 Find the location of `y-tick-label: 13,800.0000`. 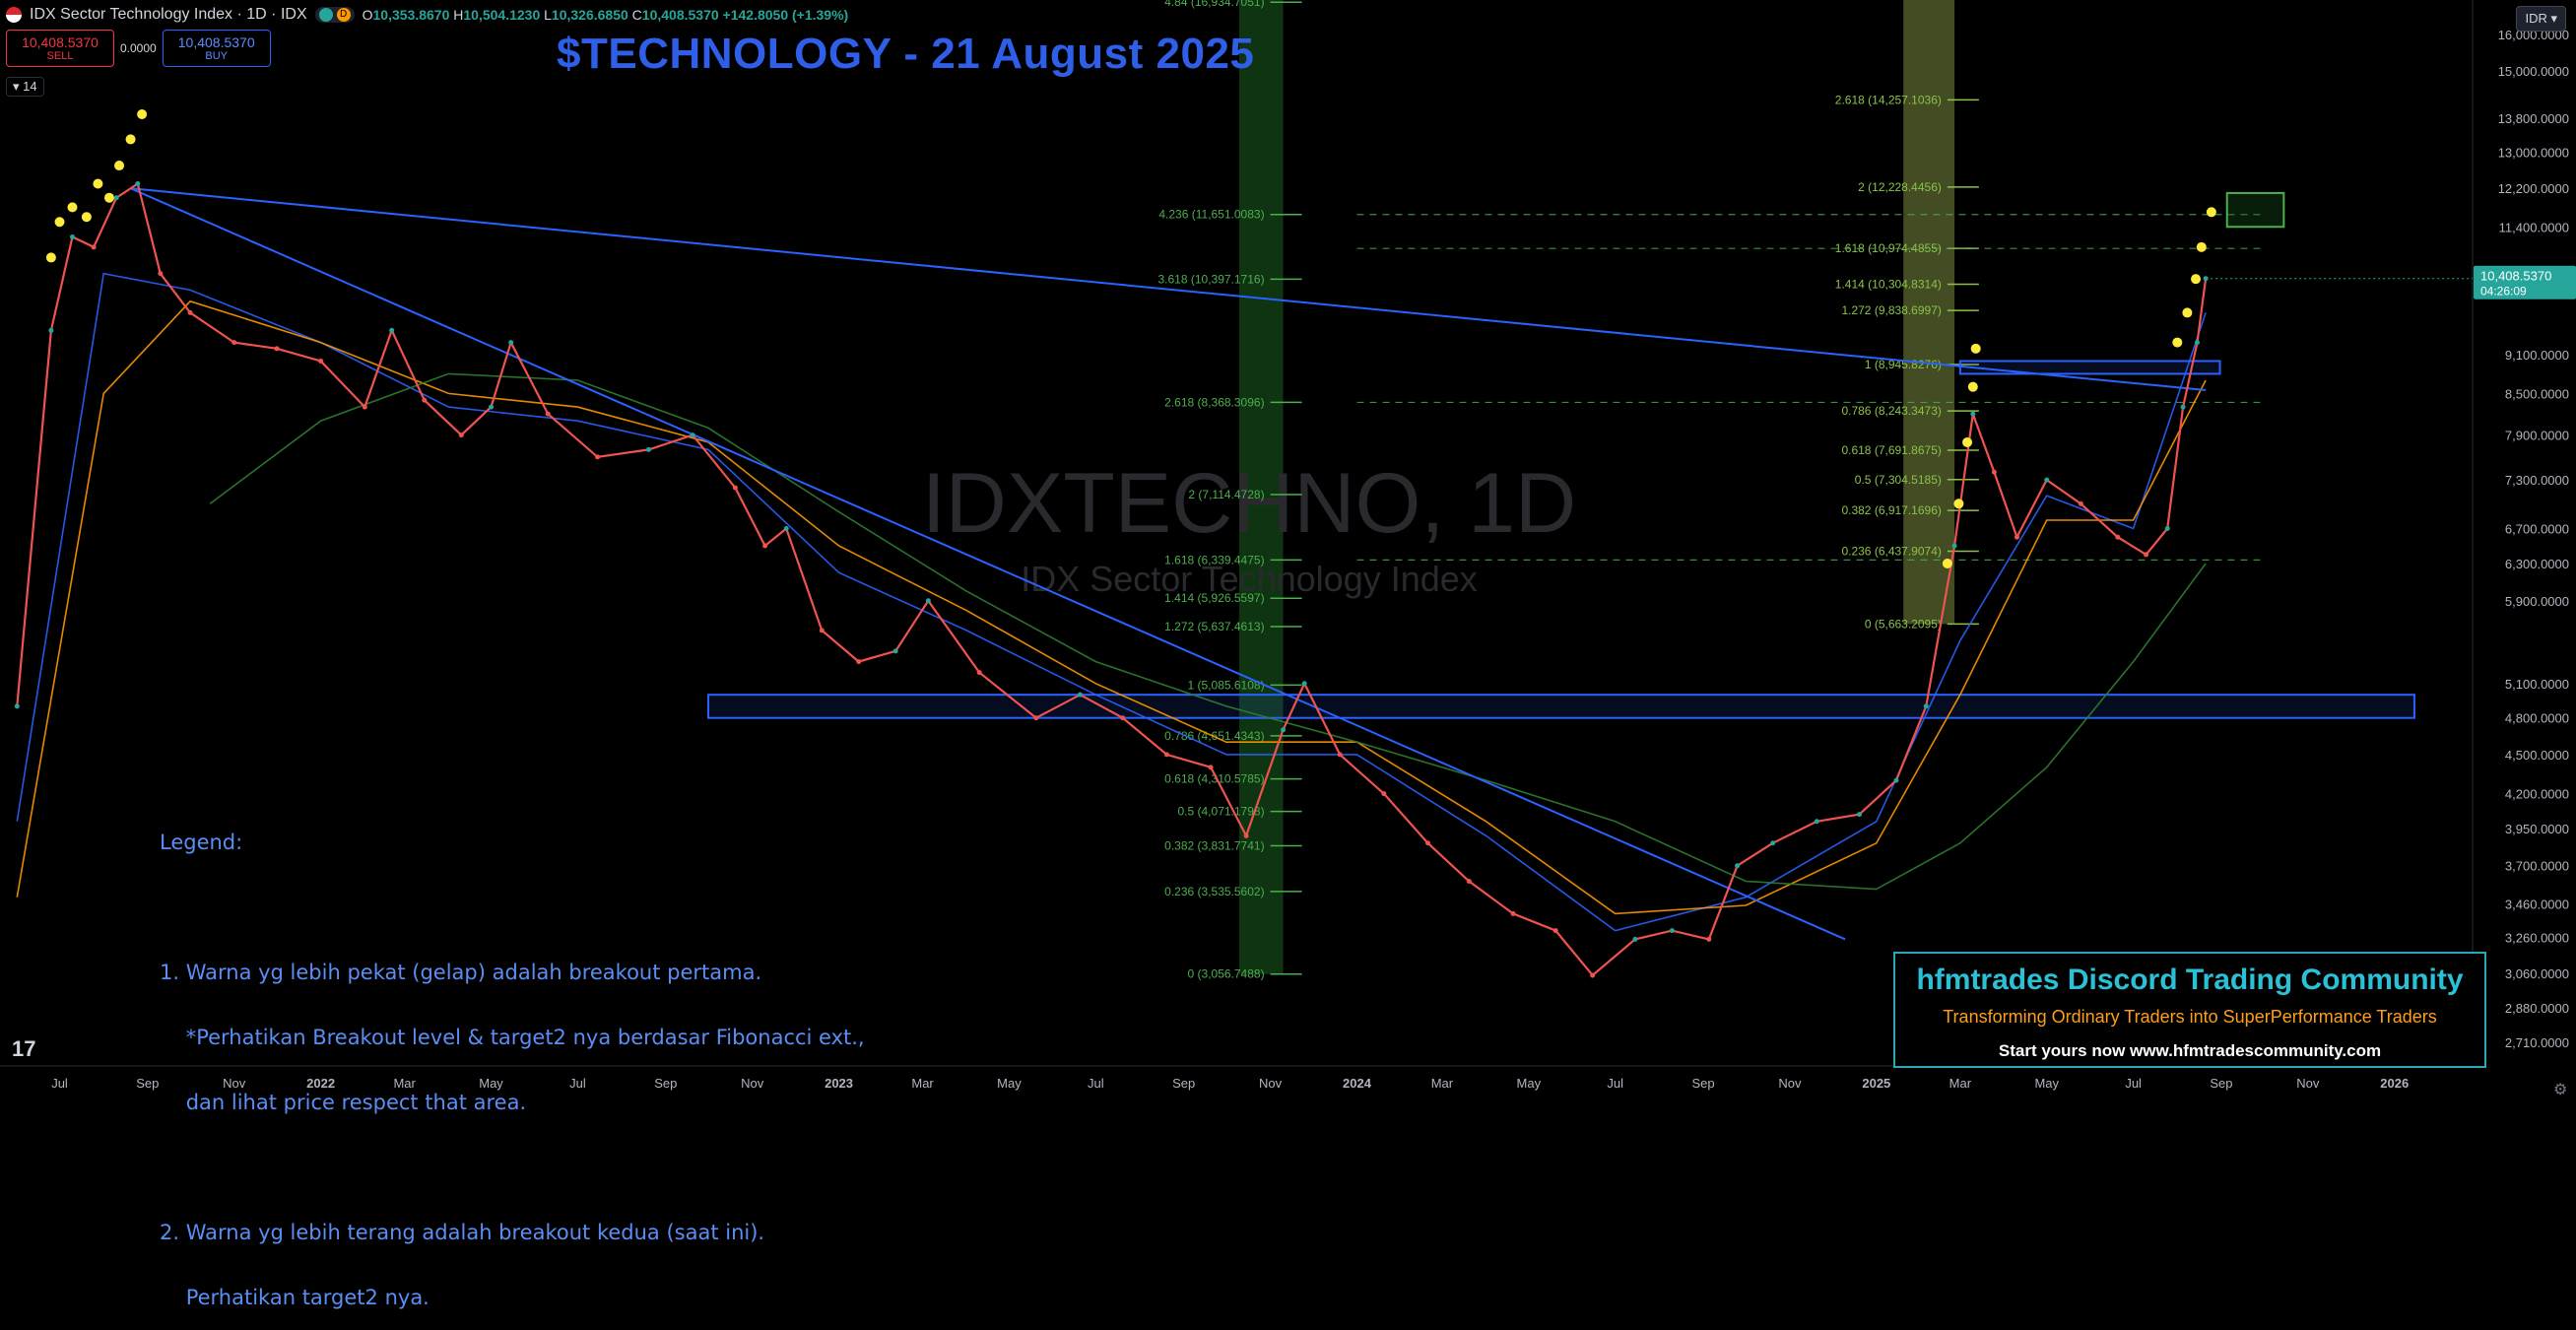

y-tick-label: 13,800.0000 is located at coordinates (2534, 119).